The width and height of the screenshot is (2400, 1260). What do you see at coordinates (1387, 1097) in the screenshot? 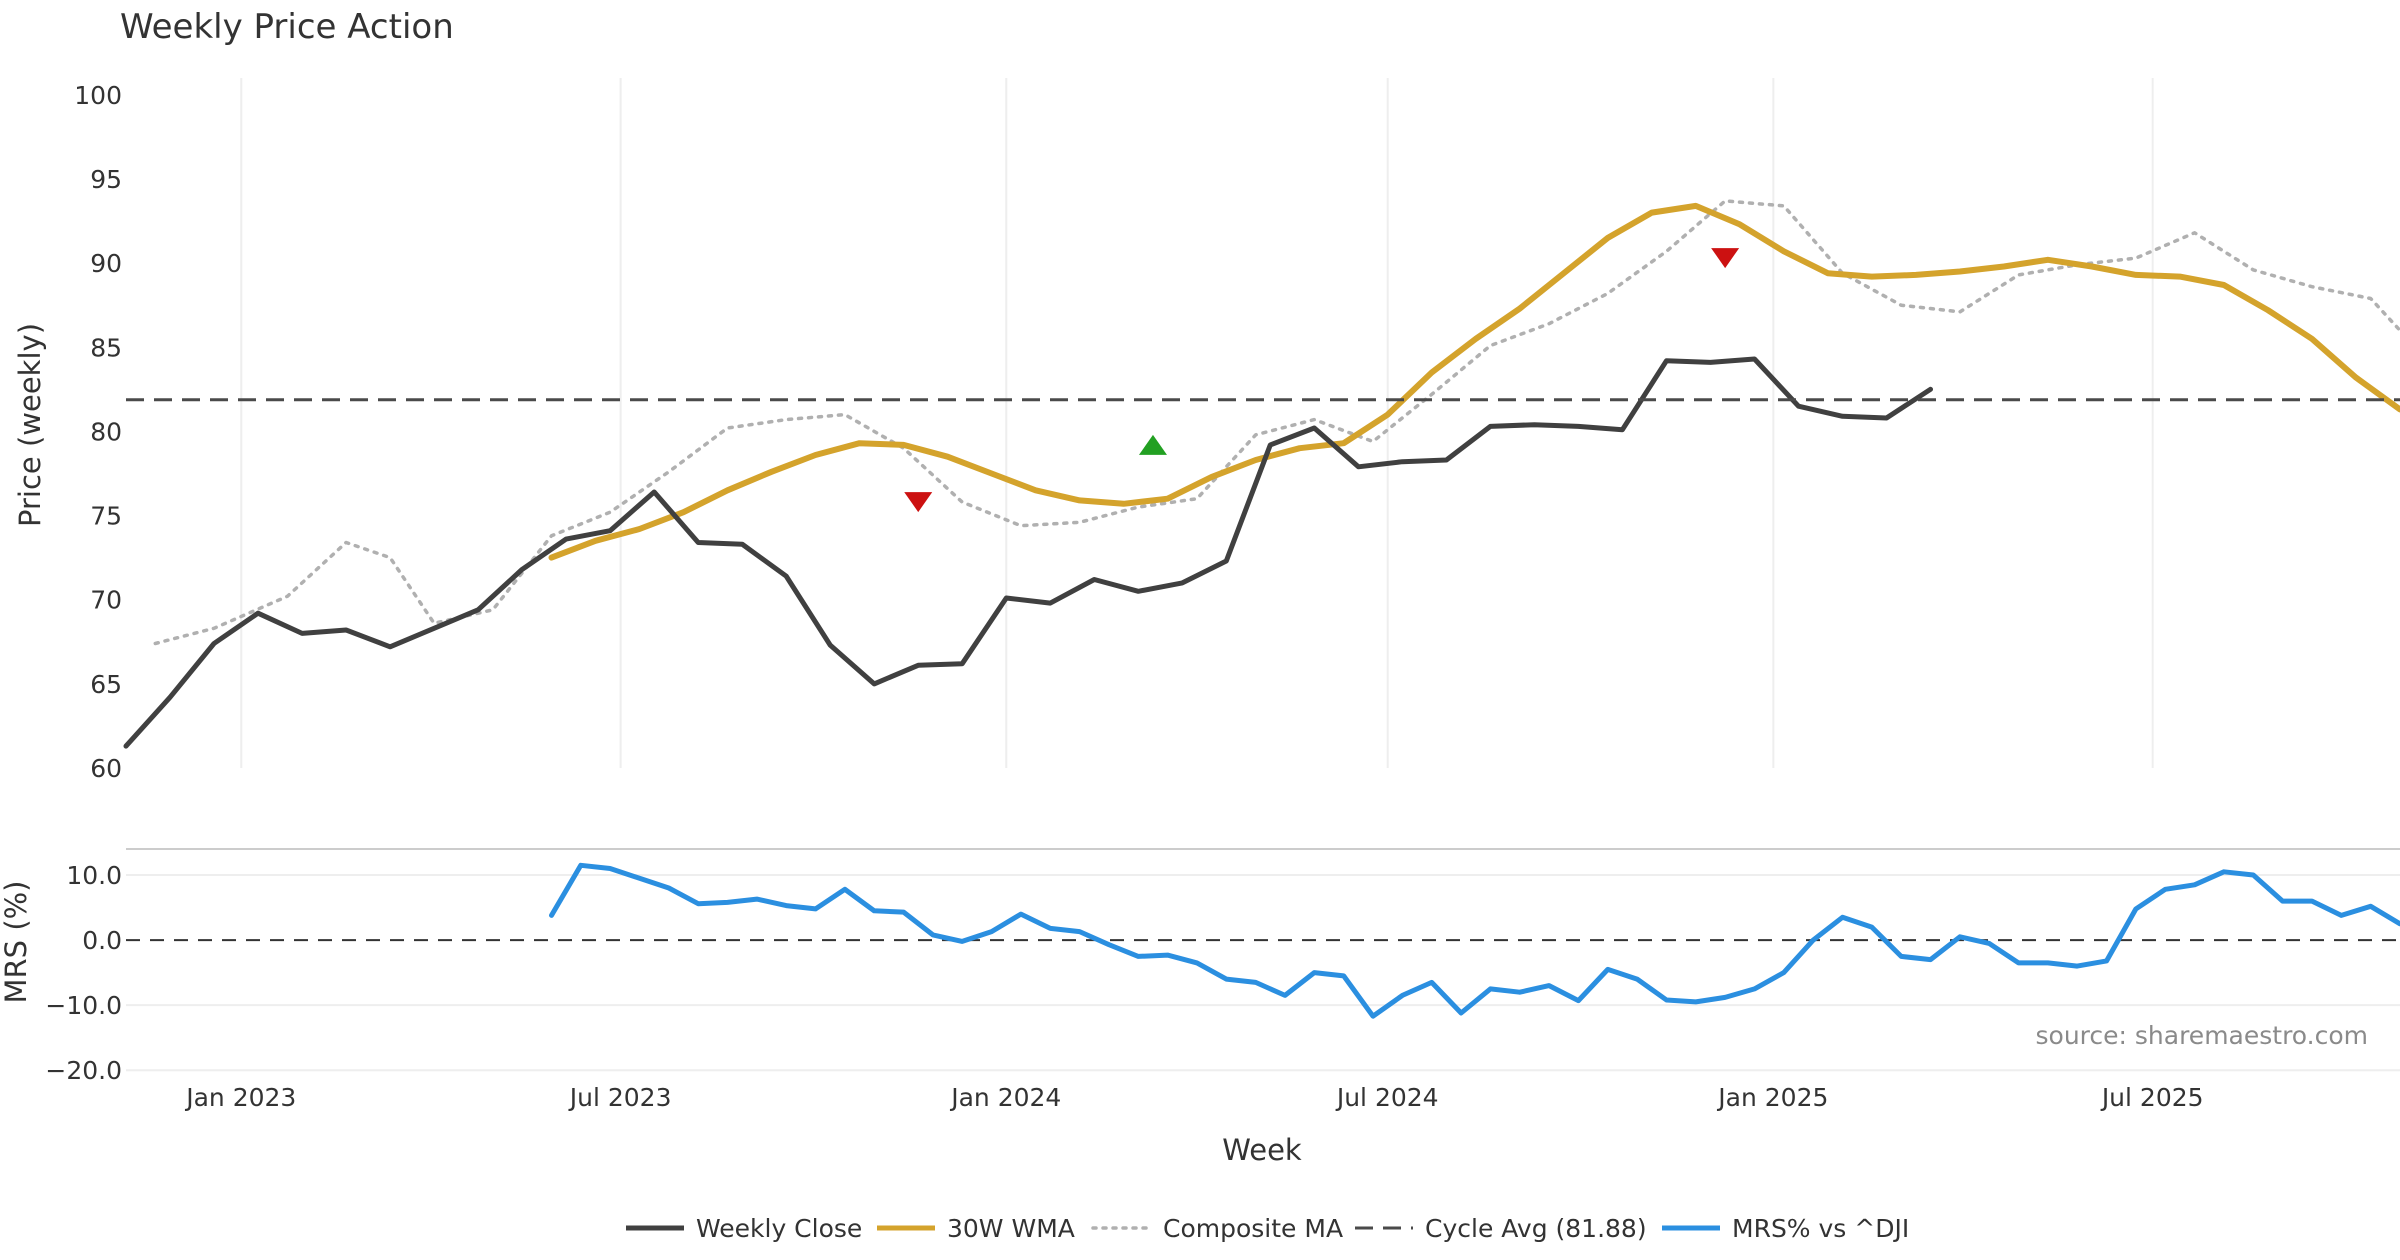
I see `x-tick-label-jul-2024: Jul 2024` at bounding box center [1387, 1097].